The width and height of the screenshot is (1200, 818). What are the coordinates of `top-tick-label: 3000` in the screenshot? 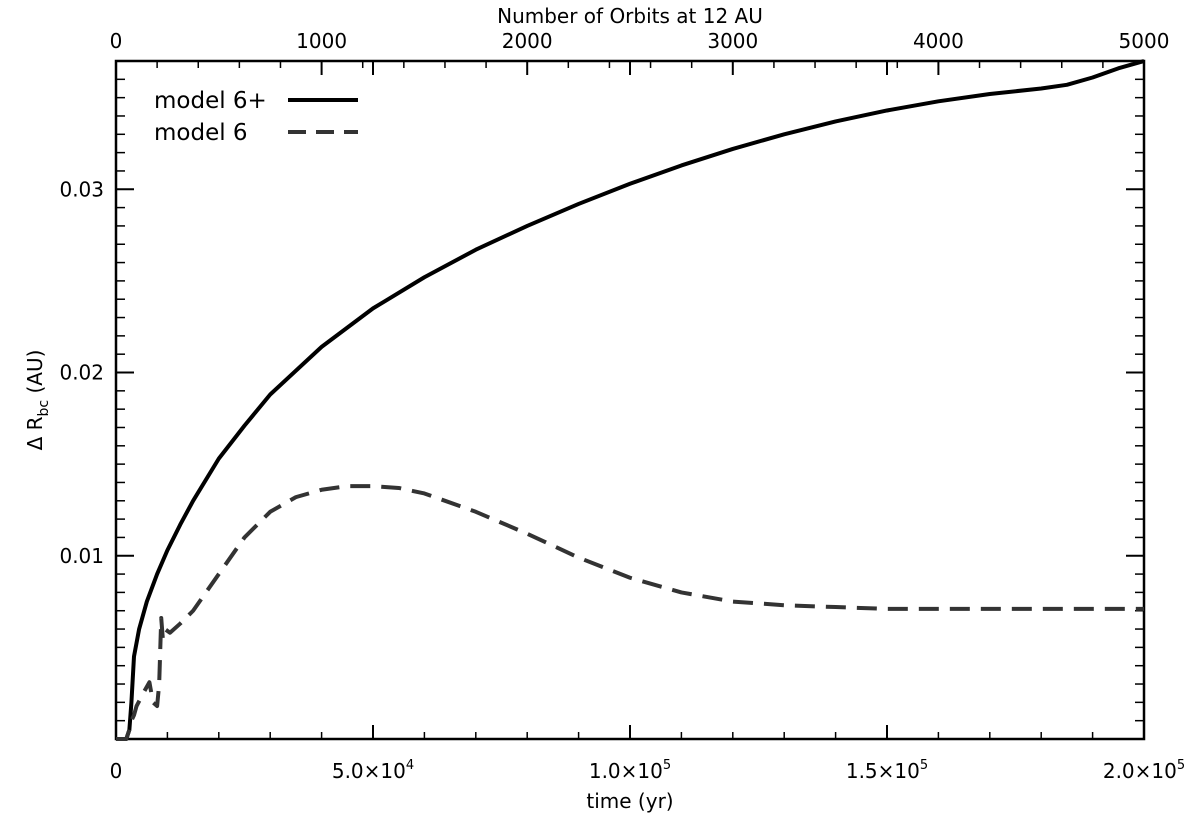 It's located at (732, 41).